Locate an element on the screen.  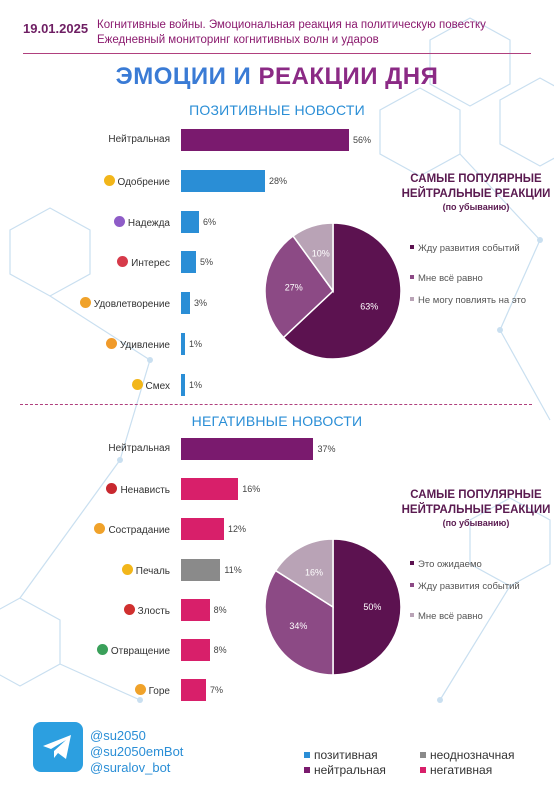
pie-legend-item: Мне всё равно is located at coordinates (470, 617).